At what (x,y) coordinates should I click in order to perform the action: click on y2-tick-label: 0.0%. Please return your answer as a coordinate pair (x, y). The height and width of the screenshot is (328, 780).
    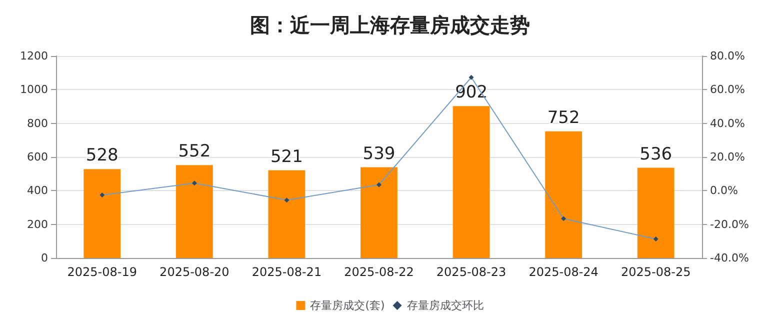
    Looking at the image, I should click on (724, 191).